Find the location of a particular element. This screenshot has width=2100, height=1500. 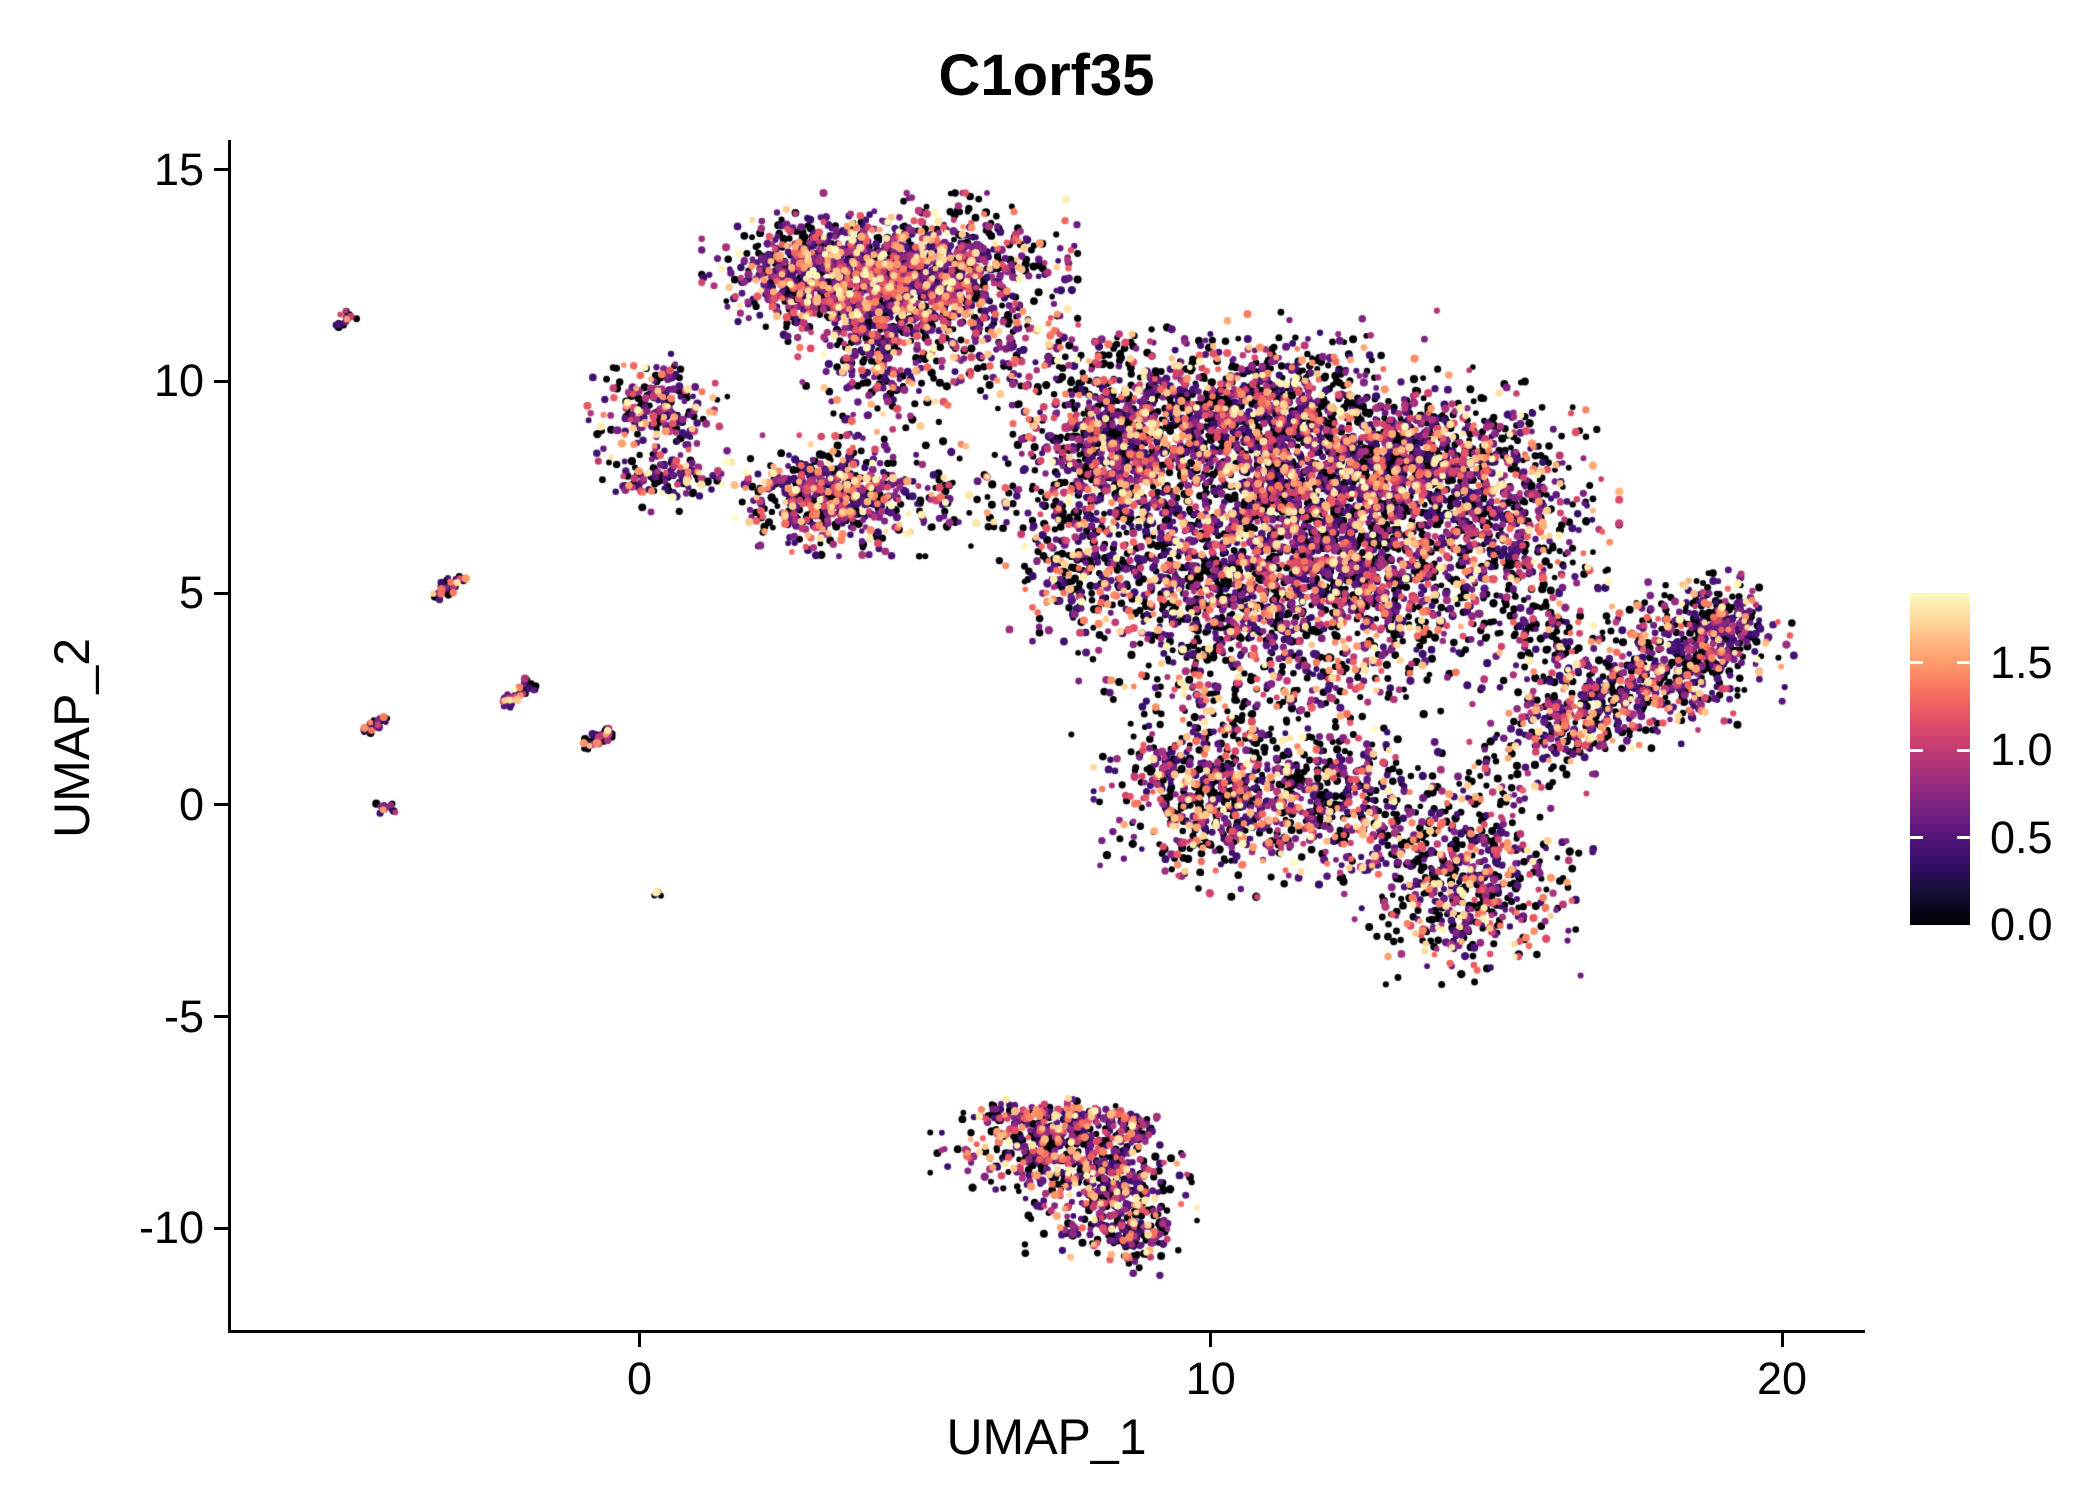

x-axis-label: UMAP_1 is located at coordinates (1046, 1437).